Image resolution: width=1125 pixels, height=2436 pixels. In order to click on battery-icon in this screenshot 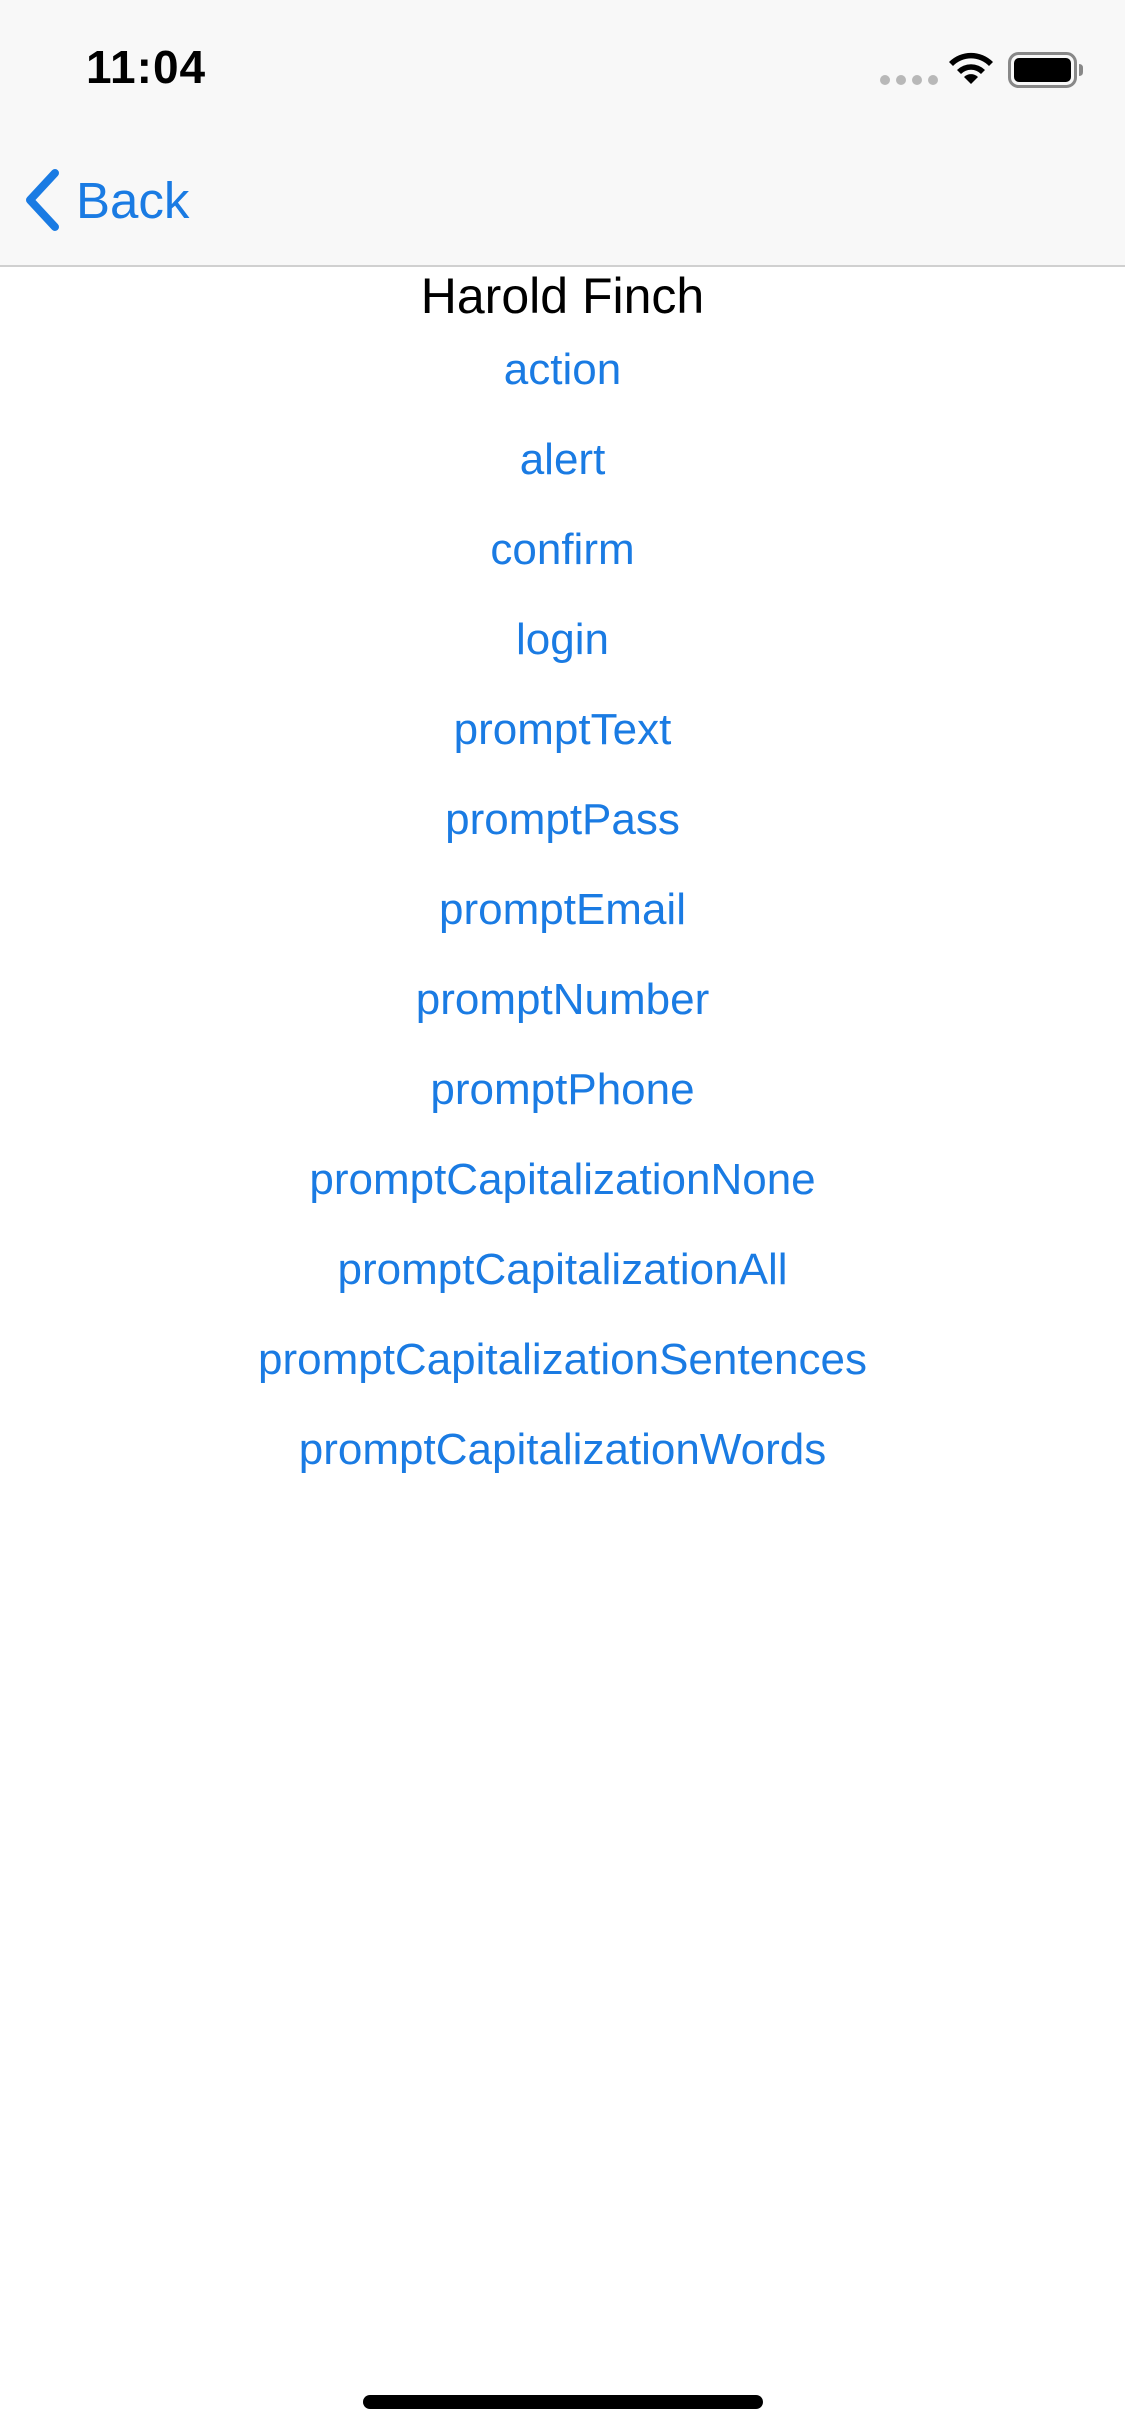, I will do `click(1045, 70)`.